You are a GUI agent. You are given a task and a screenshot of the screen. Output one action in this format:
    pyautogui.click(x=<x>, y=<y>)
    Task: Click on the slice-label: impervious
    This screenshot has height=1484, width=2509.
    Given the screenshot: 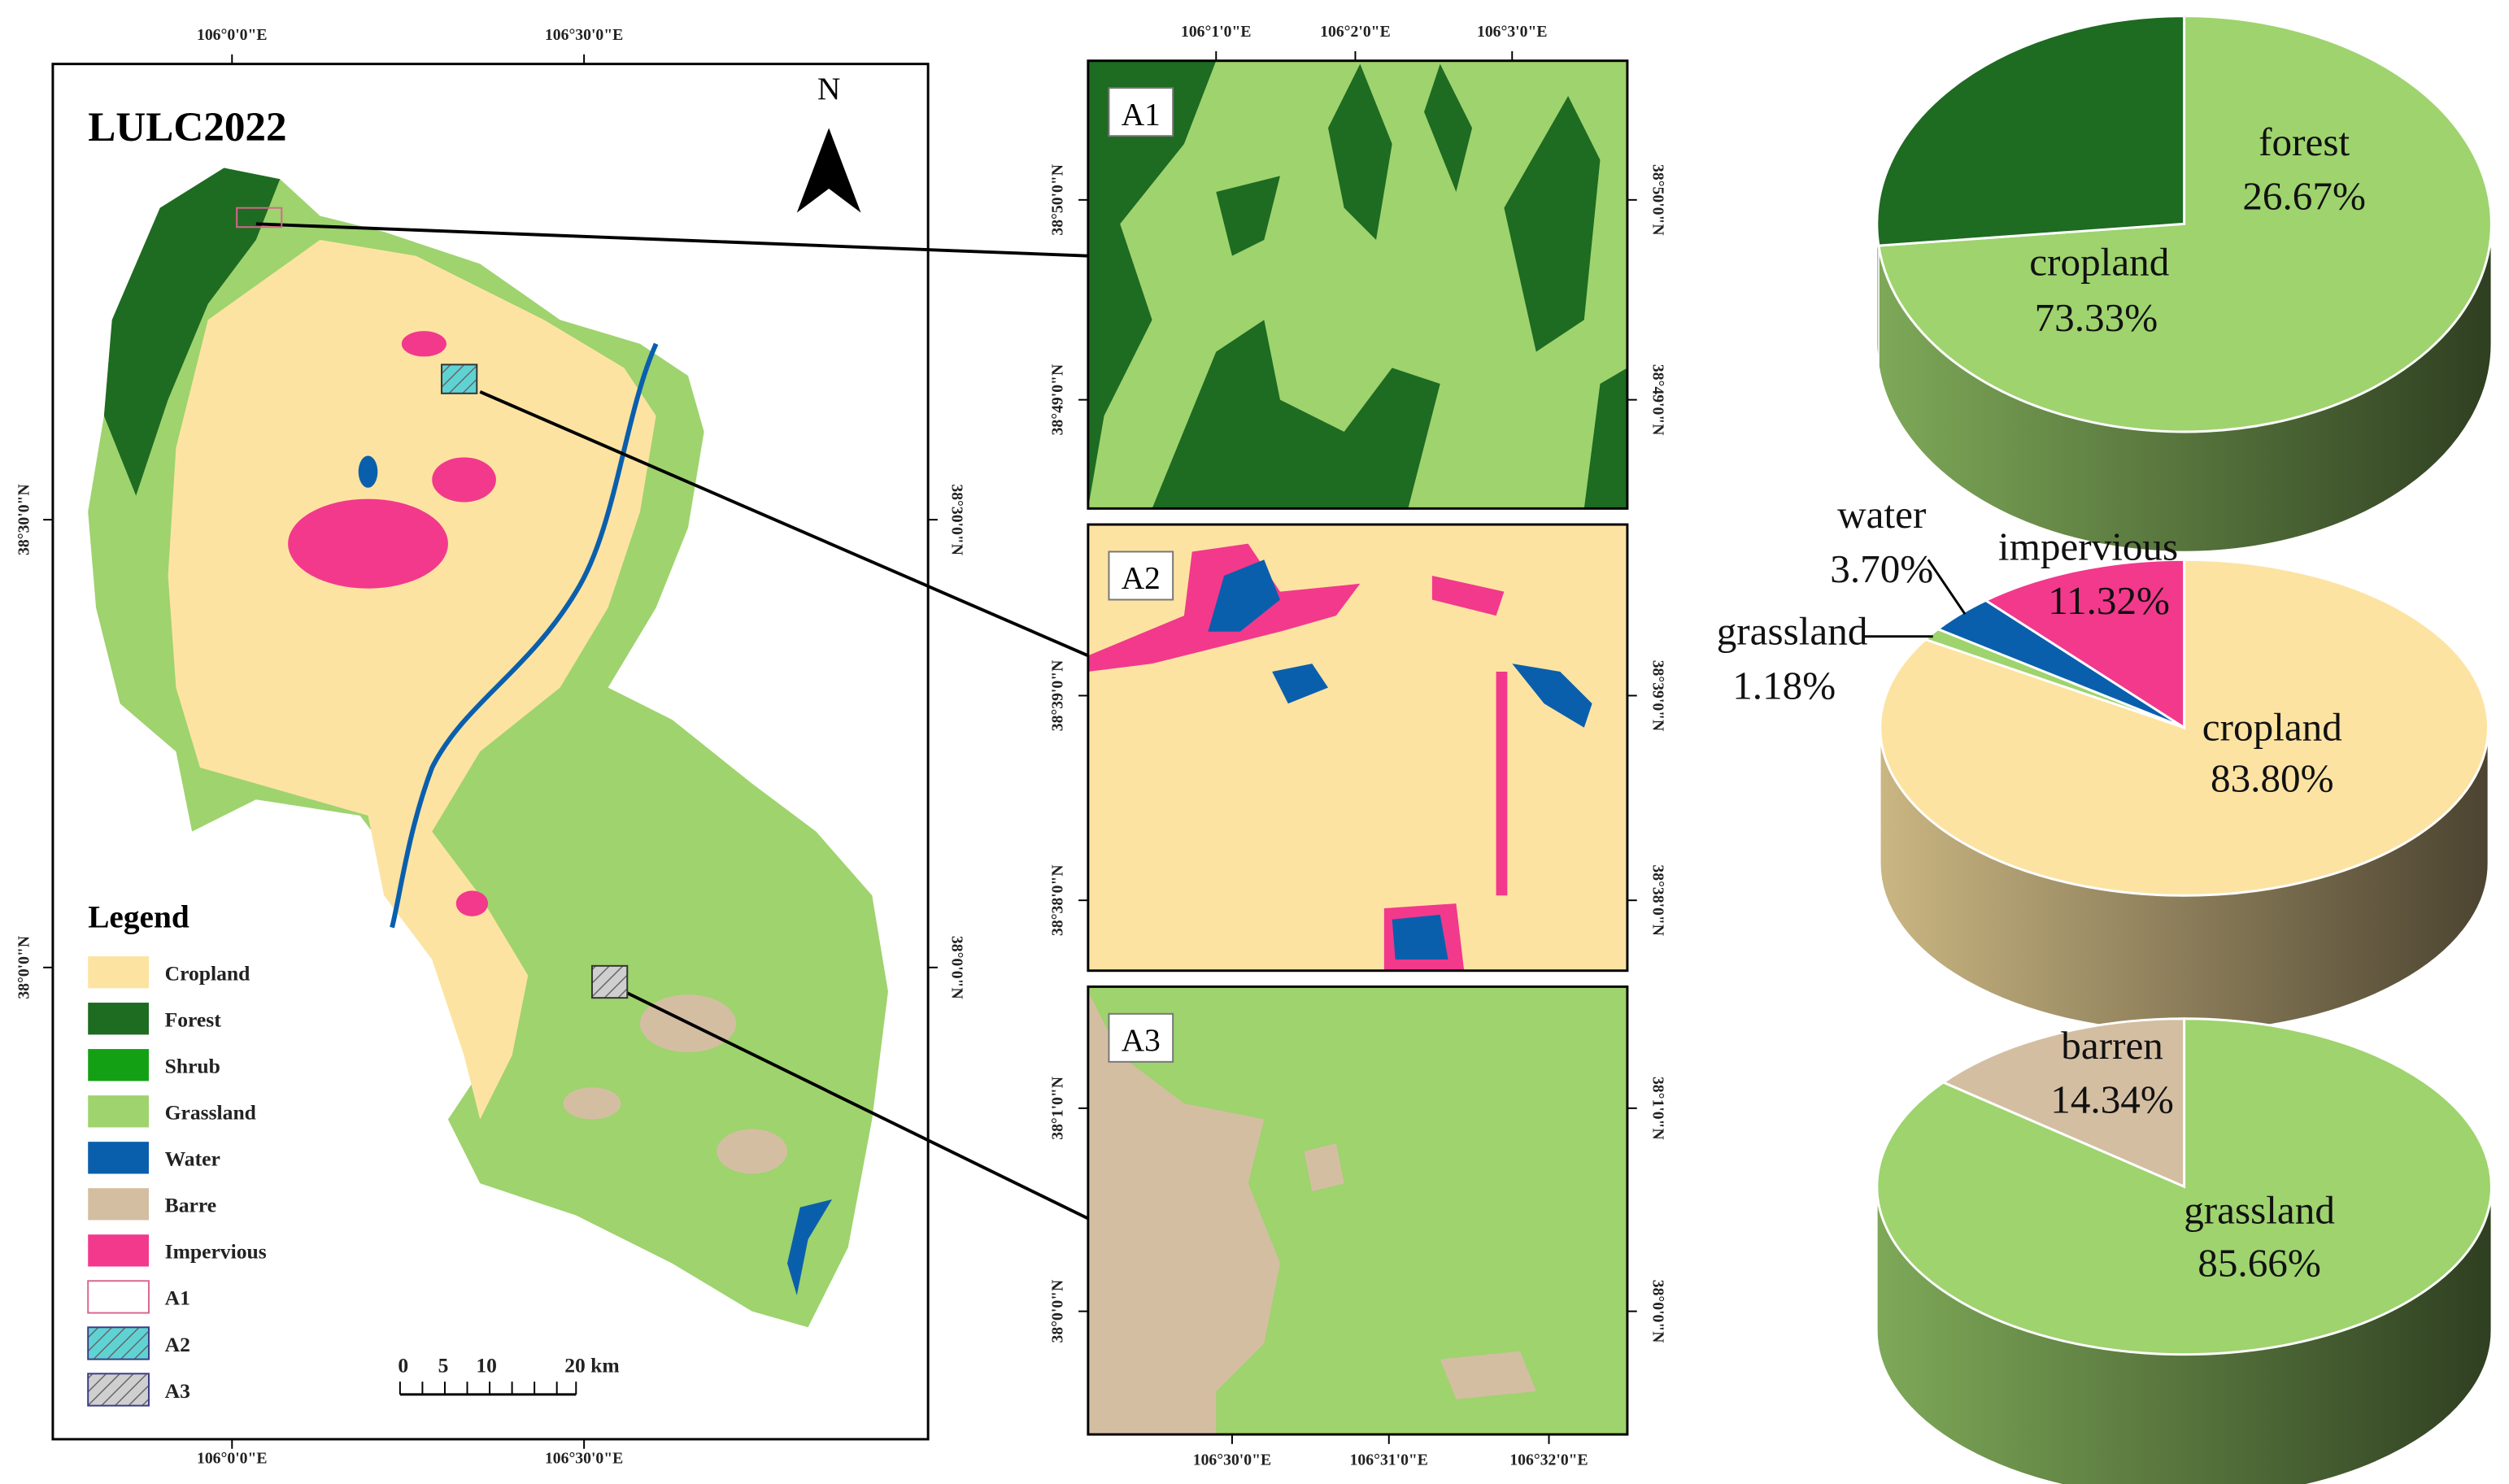 What is the action you would take?
    pyautogui.click(x=2088, y=546)
    